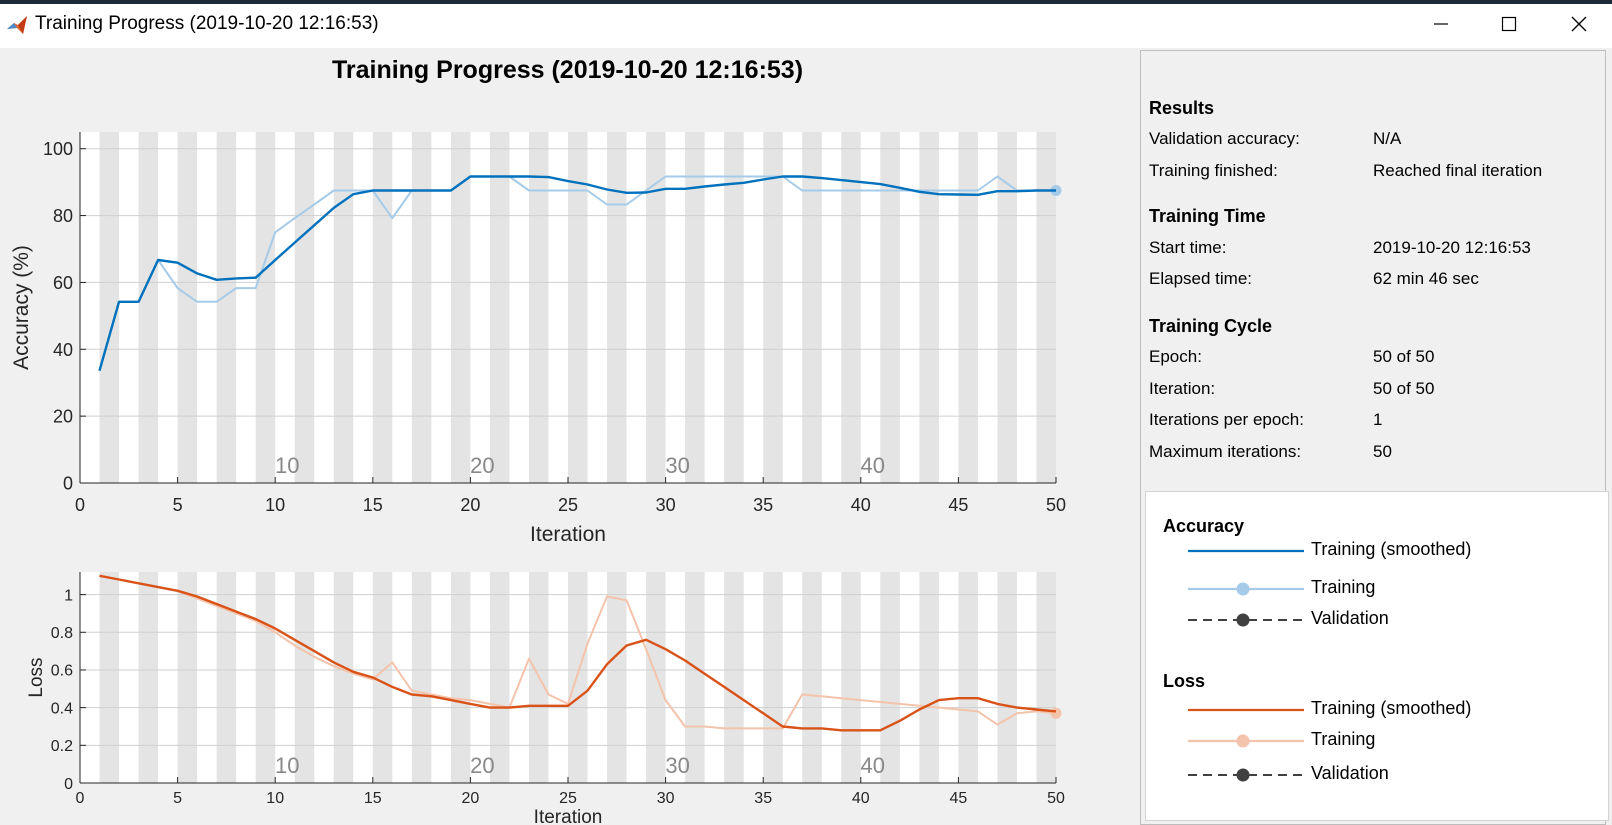 Image resolution: width=1612 pixels, height=825 pixels. Describe the element at coordinates (1404, 388) in the screenshot. I see `iteration-value: 50 of 50` at that location.